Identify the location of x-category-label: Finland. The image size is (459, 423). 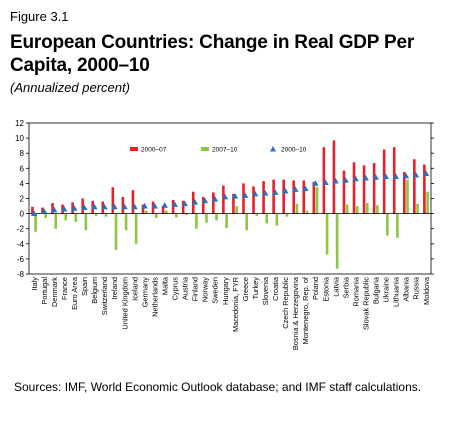
(195, 289).